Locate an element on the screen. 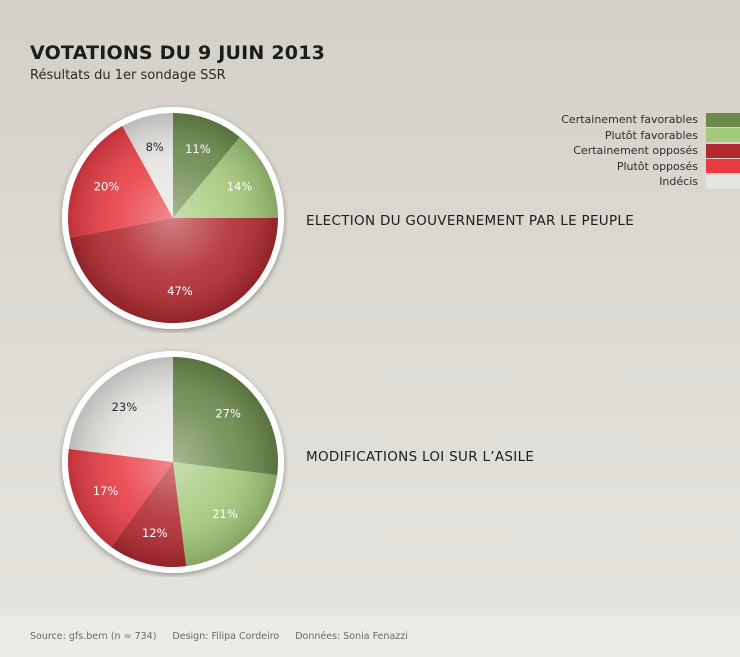 The width and height of the screenshot is (740, 657). legend-item: Plutôt opposés is located at coordinates (610, 167).